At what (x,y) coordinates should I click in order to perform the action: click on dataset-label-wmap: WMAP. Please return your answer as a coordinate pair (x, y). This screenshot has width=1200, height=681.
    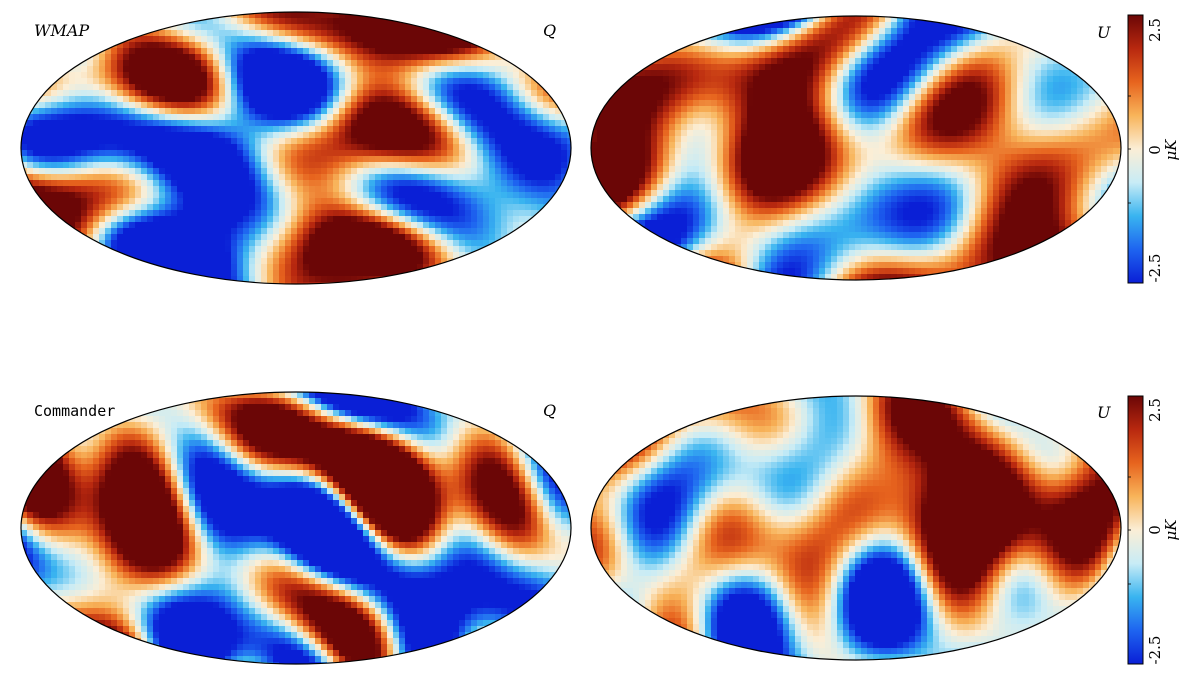
    Looking at the image, I should click on (61, 30).